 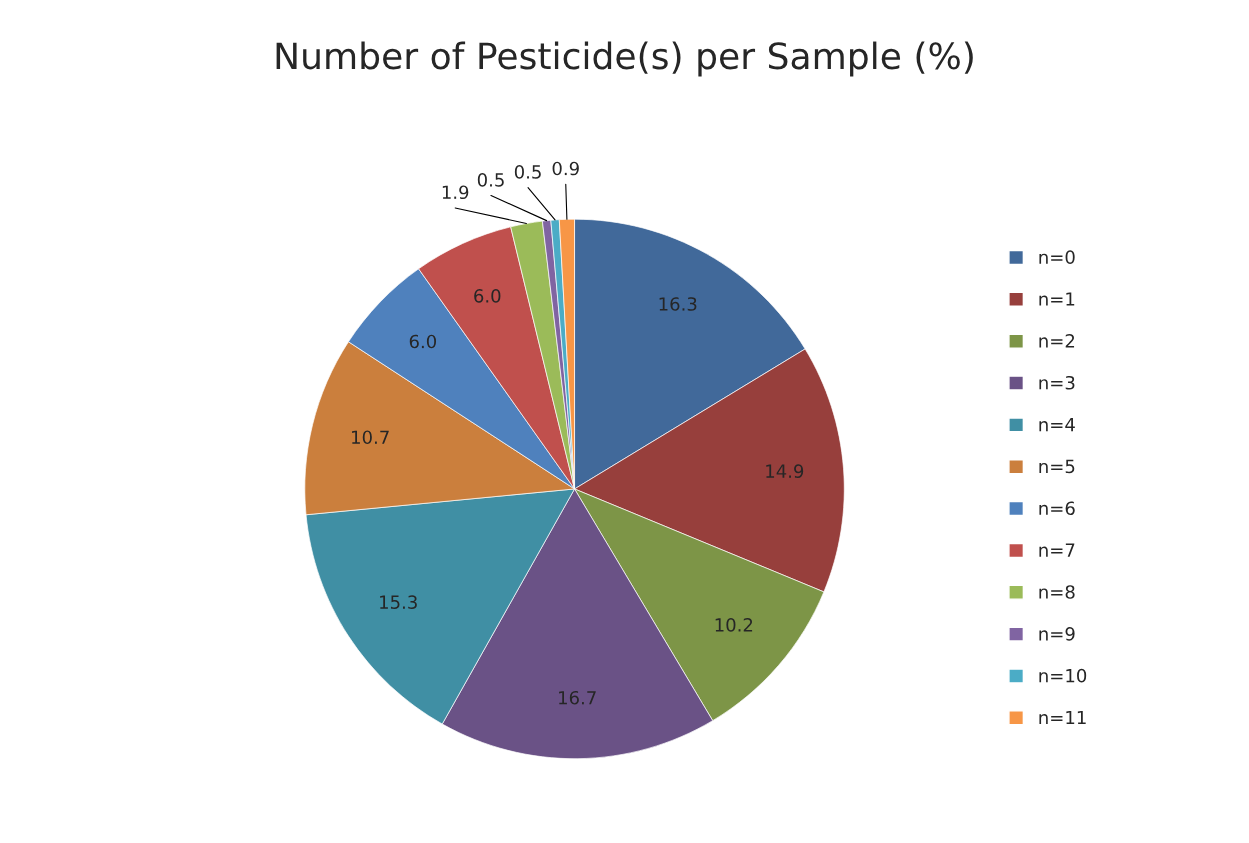 I want to click on legend-label: n=0, so click(x=1057, y=257).